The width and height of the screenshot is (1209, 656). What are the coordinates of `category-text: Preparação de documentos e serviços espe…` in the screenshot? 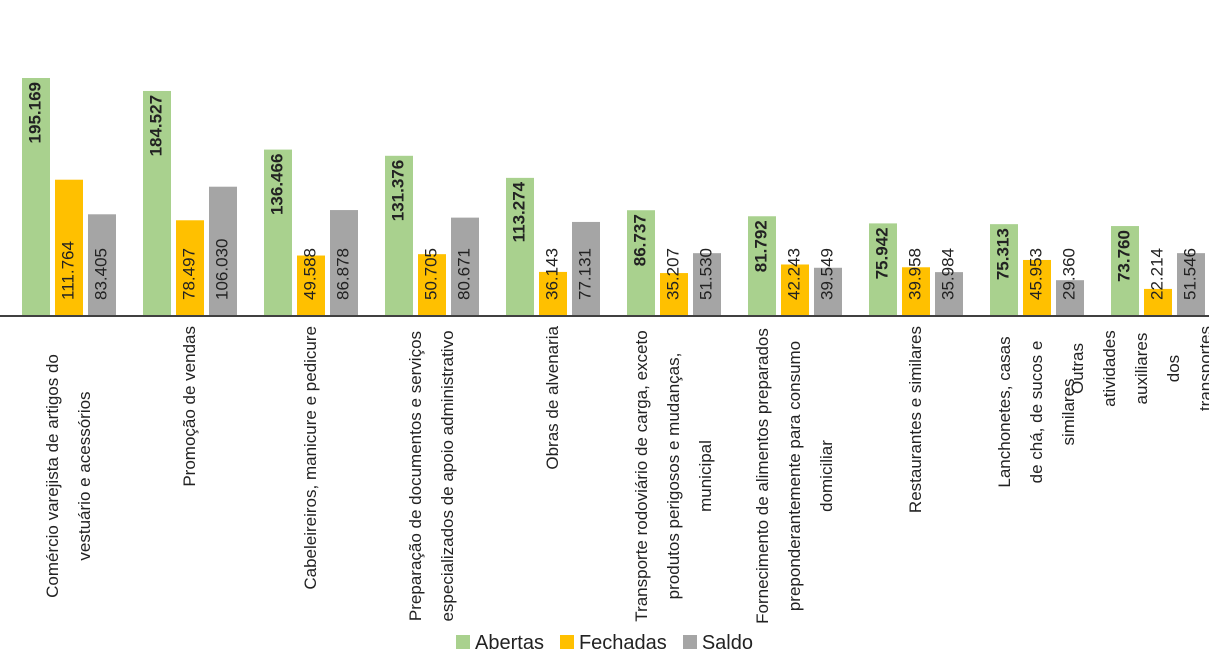 It's located at (431, 476).